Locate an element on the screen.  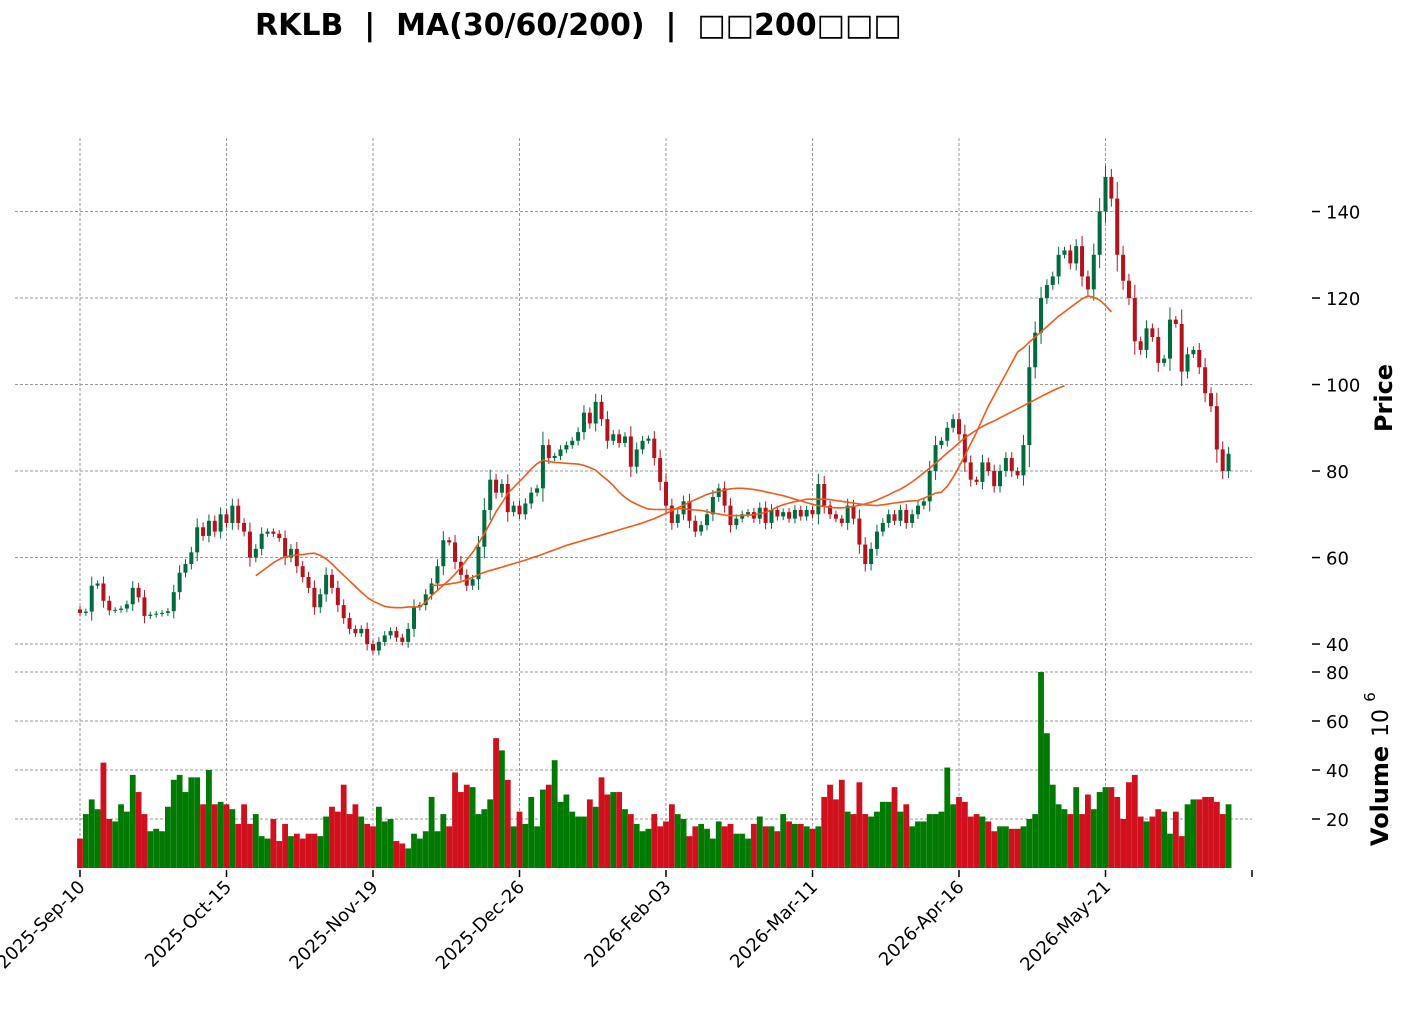
date-tick-label: 2025-Dec-26 is located at coordinates (480, 925).